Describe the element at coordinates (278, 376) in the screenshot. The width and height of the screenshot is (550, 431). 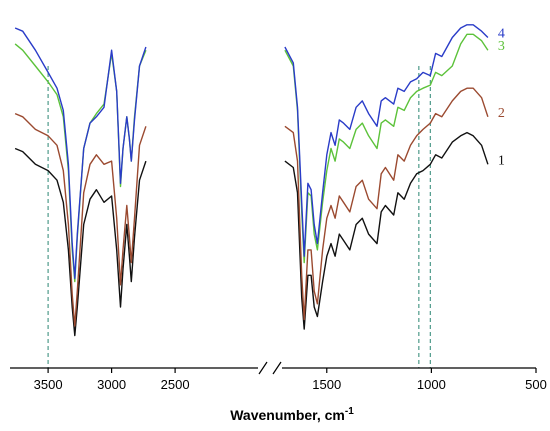
I see `x-axis: 3500 3000 2500 1500 1000 500` at that location.